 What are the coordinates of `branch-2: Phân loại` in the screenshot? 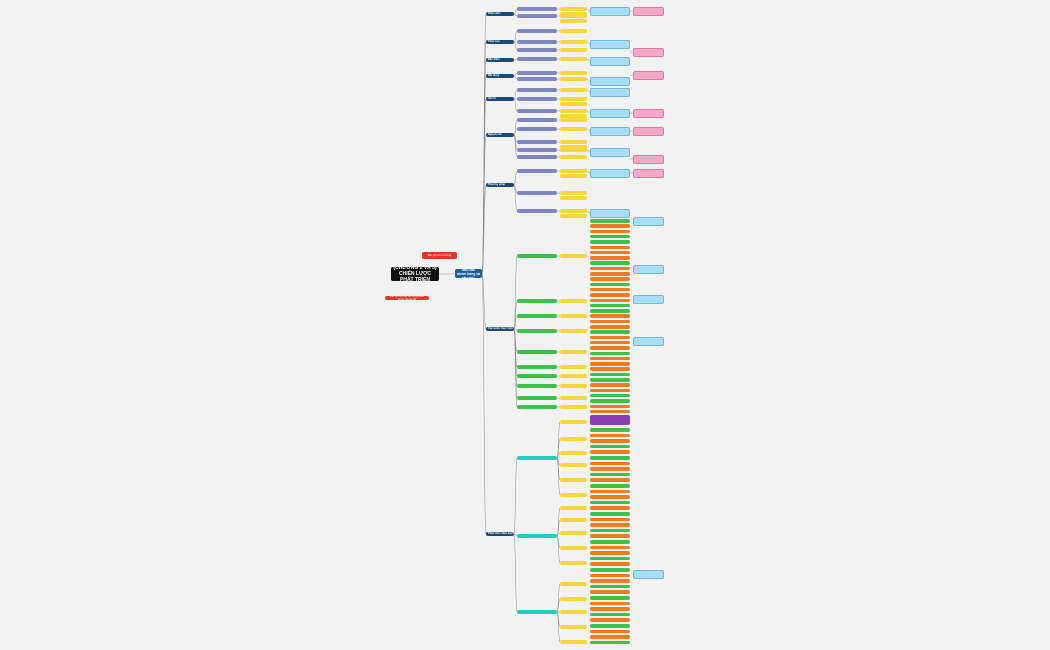 It's located at (500, 42).